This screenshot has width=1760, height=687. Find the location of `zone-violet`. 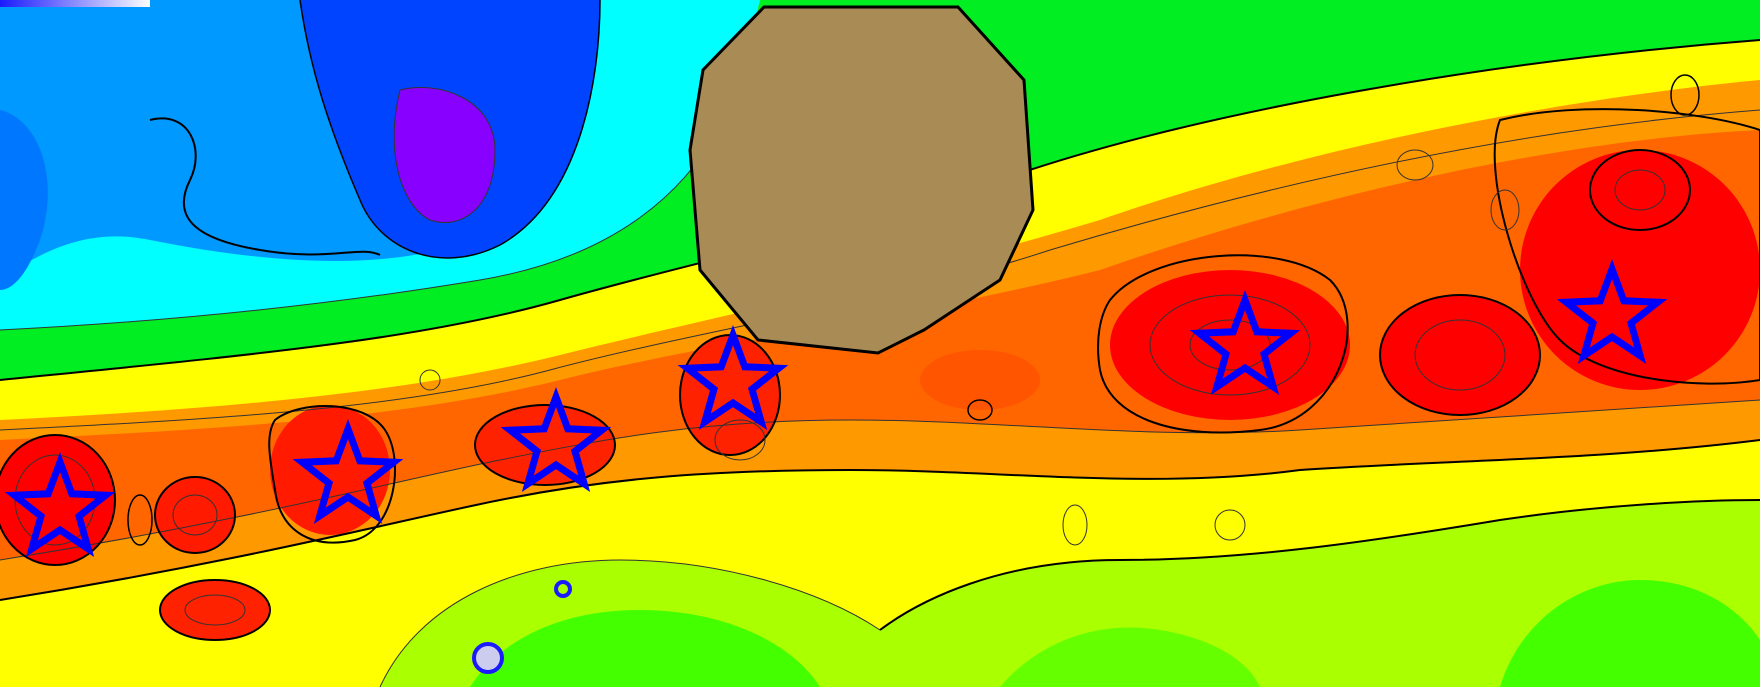

zone-violet is located at coordinates (444, 155).